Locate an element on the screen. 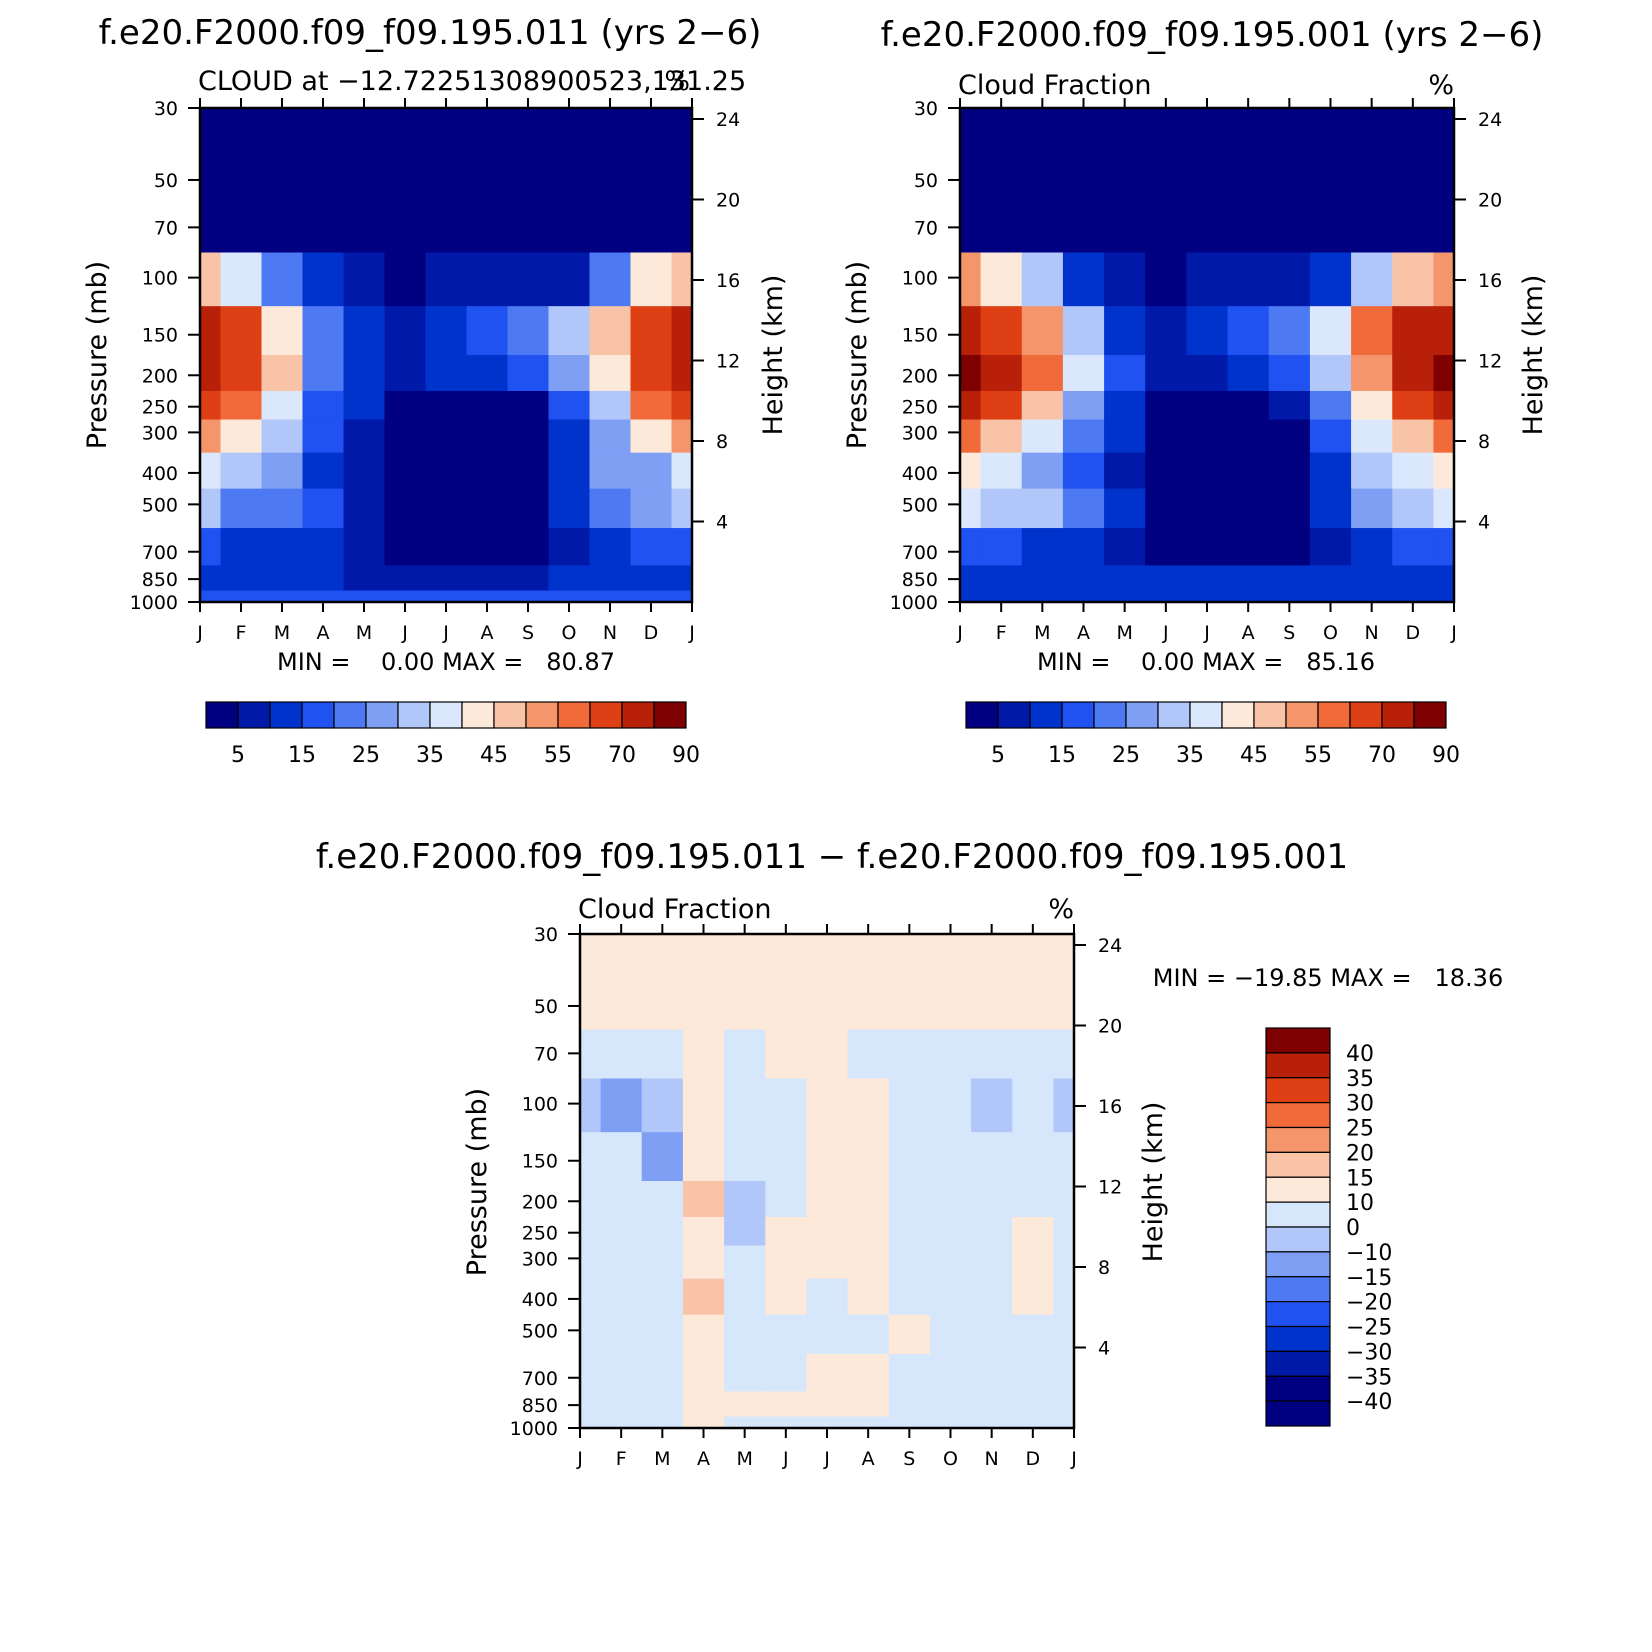  panel-2-colorbar: 5 15 25 35 45 55 70 90 is located at coordinates (1212, 734).